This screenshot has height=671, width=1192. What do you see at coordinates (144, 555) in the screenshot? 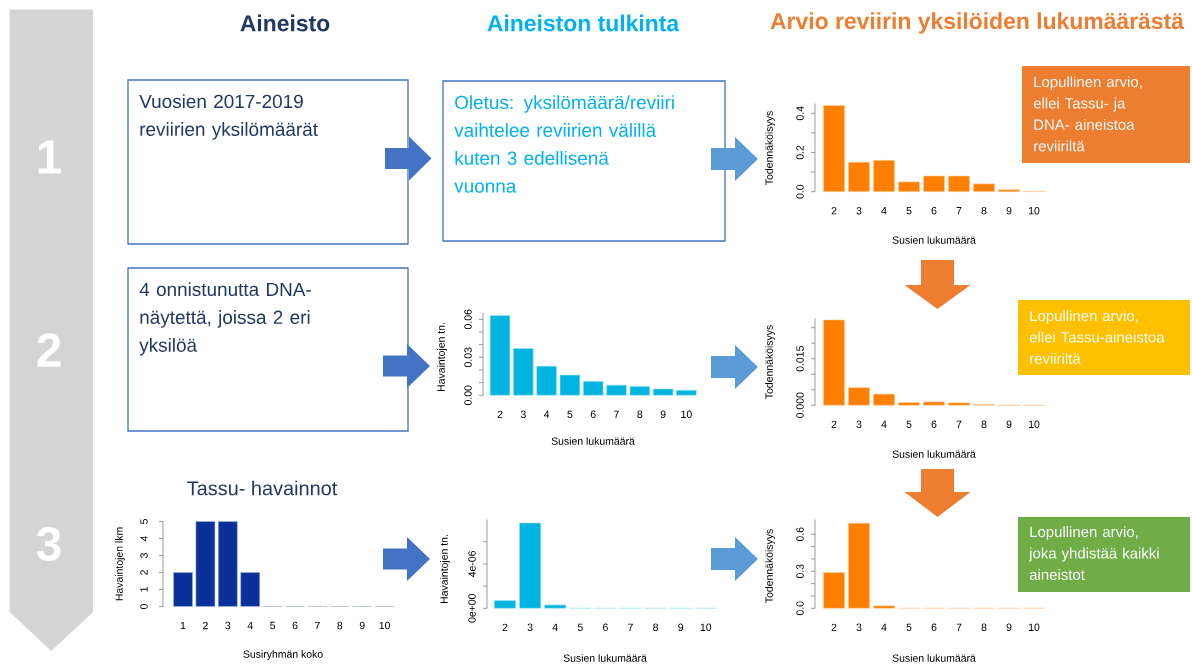
I see `y-tick-label: 3` at bounding box center [144, 555].